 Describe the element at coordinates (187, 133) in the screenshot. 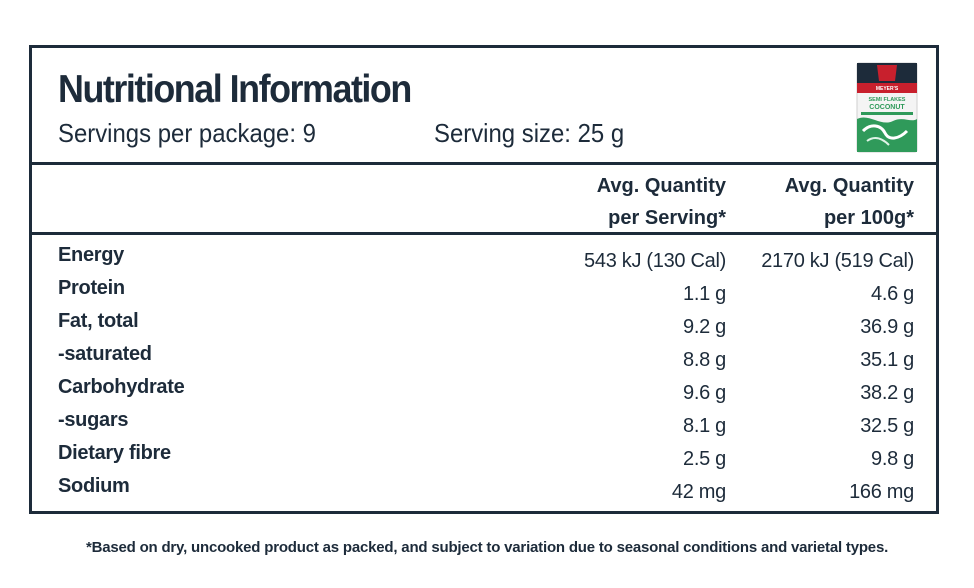

I see `servings-per-package: Servings per package: 9` at that location.